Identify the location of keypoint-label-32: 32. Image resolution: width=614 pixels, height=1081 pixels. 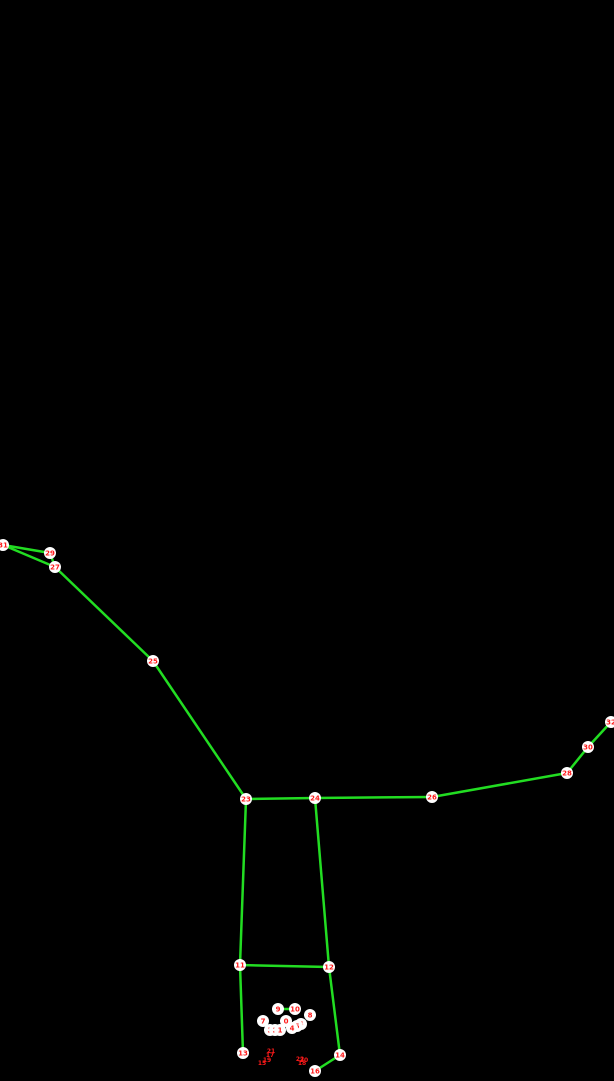
(610, 723).